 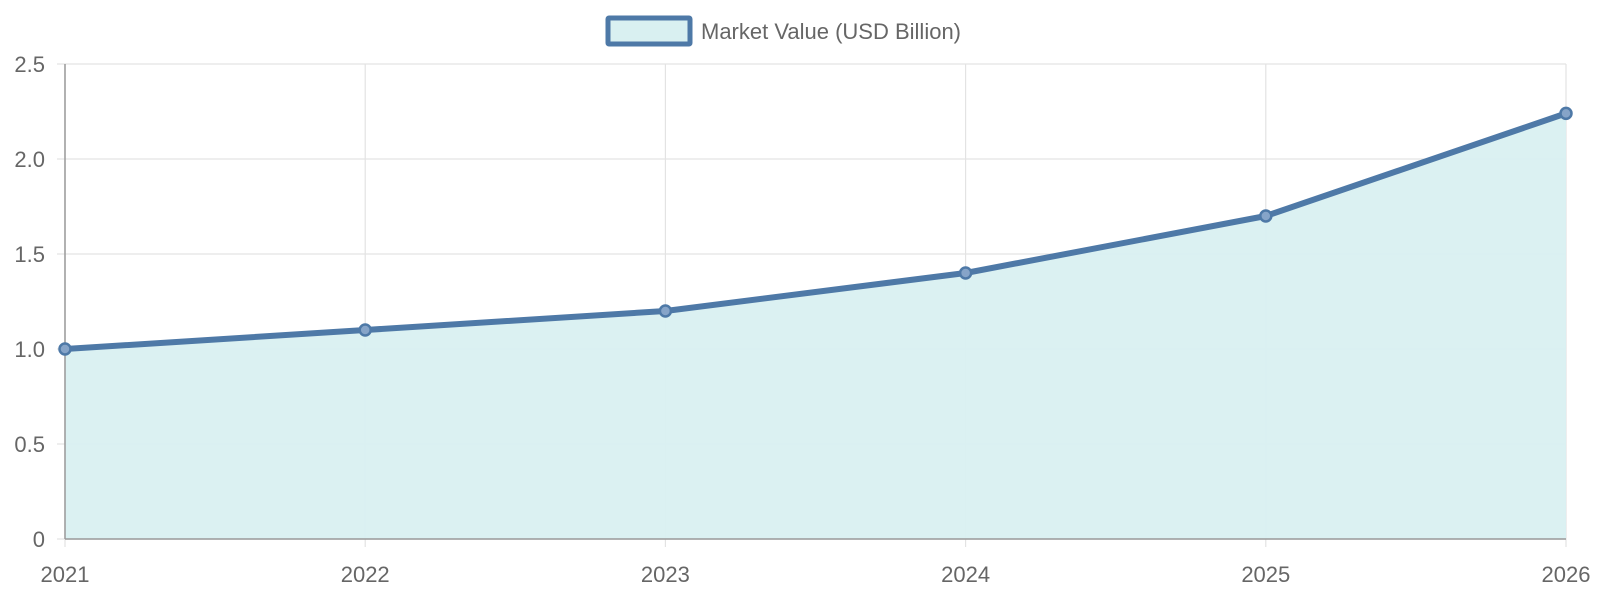 What do you see at coordinates (965, 574) in the screenshot?
I see `x-tick-label: 2024` at bounding box center [965, 574].